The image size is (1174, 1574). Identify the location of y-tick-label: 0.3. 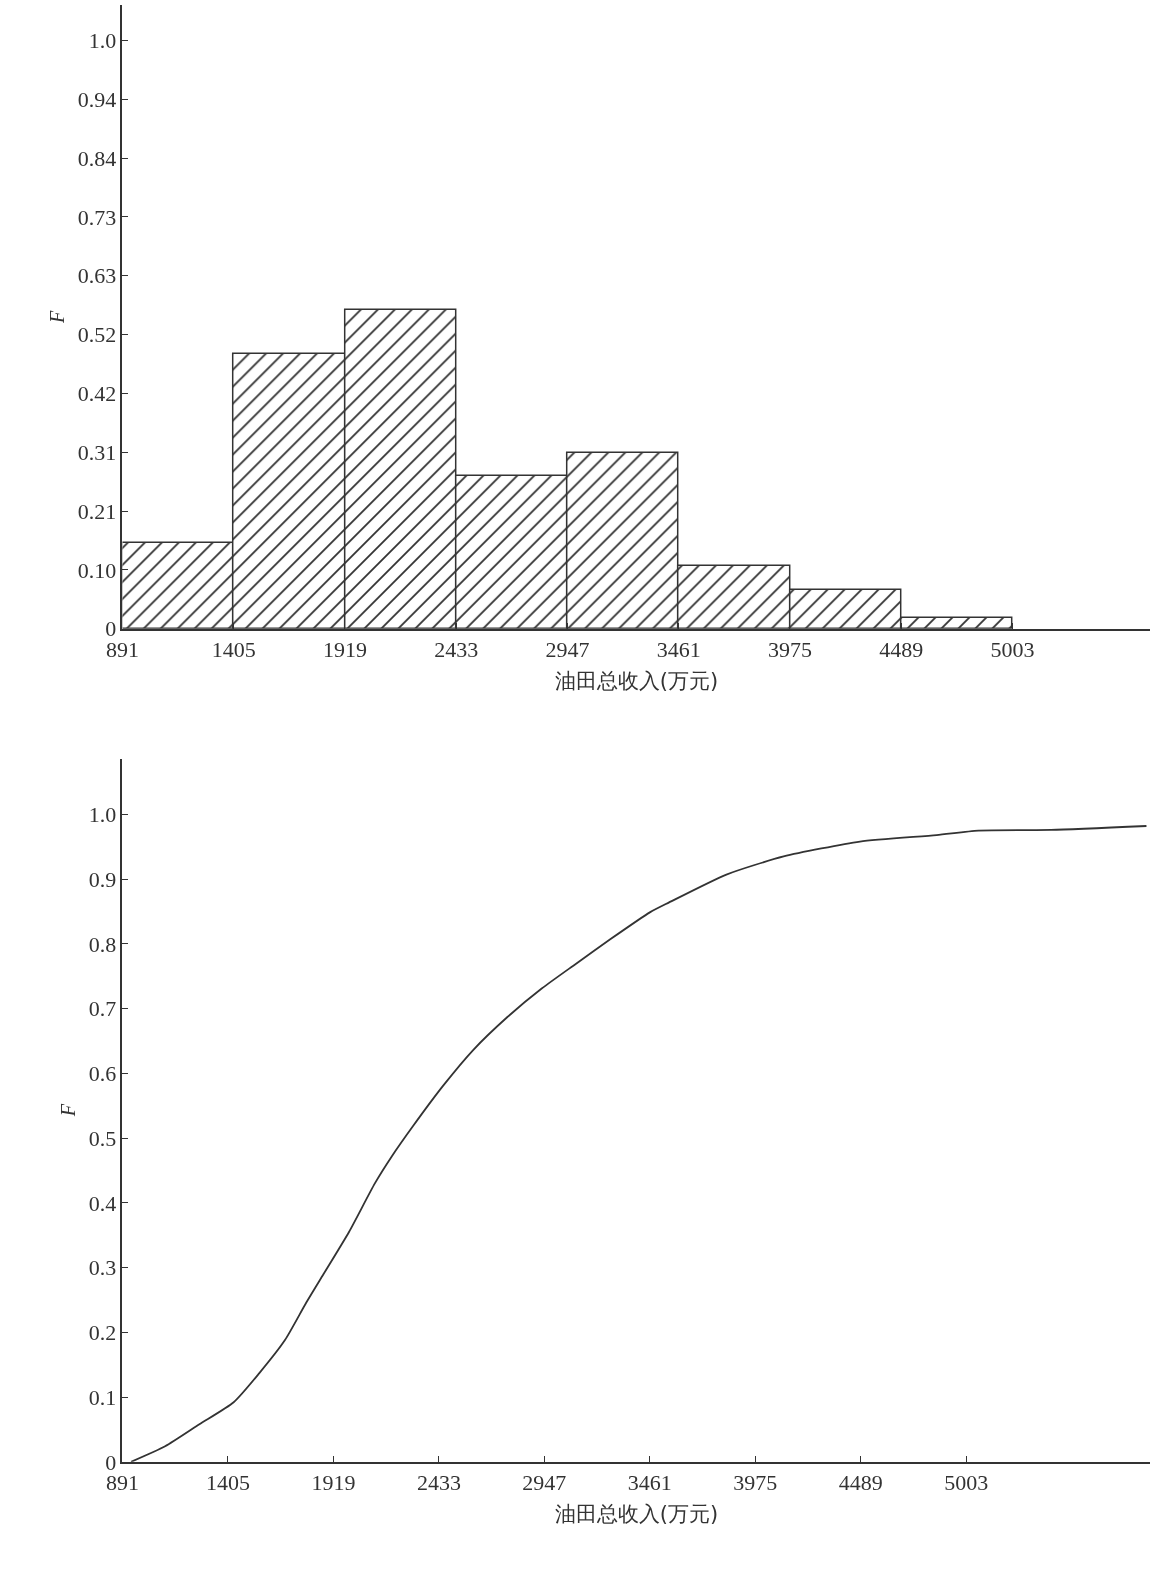
(102, 1268).